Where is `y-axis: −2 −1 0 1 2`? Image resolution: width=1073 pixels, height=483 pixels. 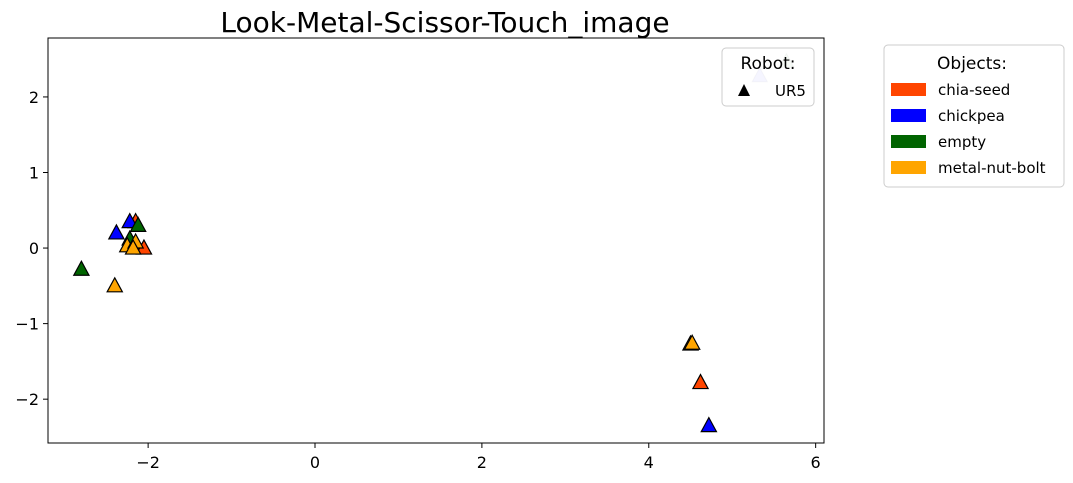
y-axis: −2 −1 0 1 2 is located at coordinates (31, 248).